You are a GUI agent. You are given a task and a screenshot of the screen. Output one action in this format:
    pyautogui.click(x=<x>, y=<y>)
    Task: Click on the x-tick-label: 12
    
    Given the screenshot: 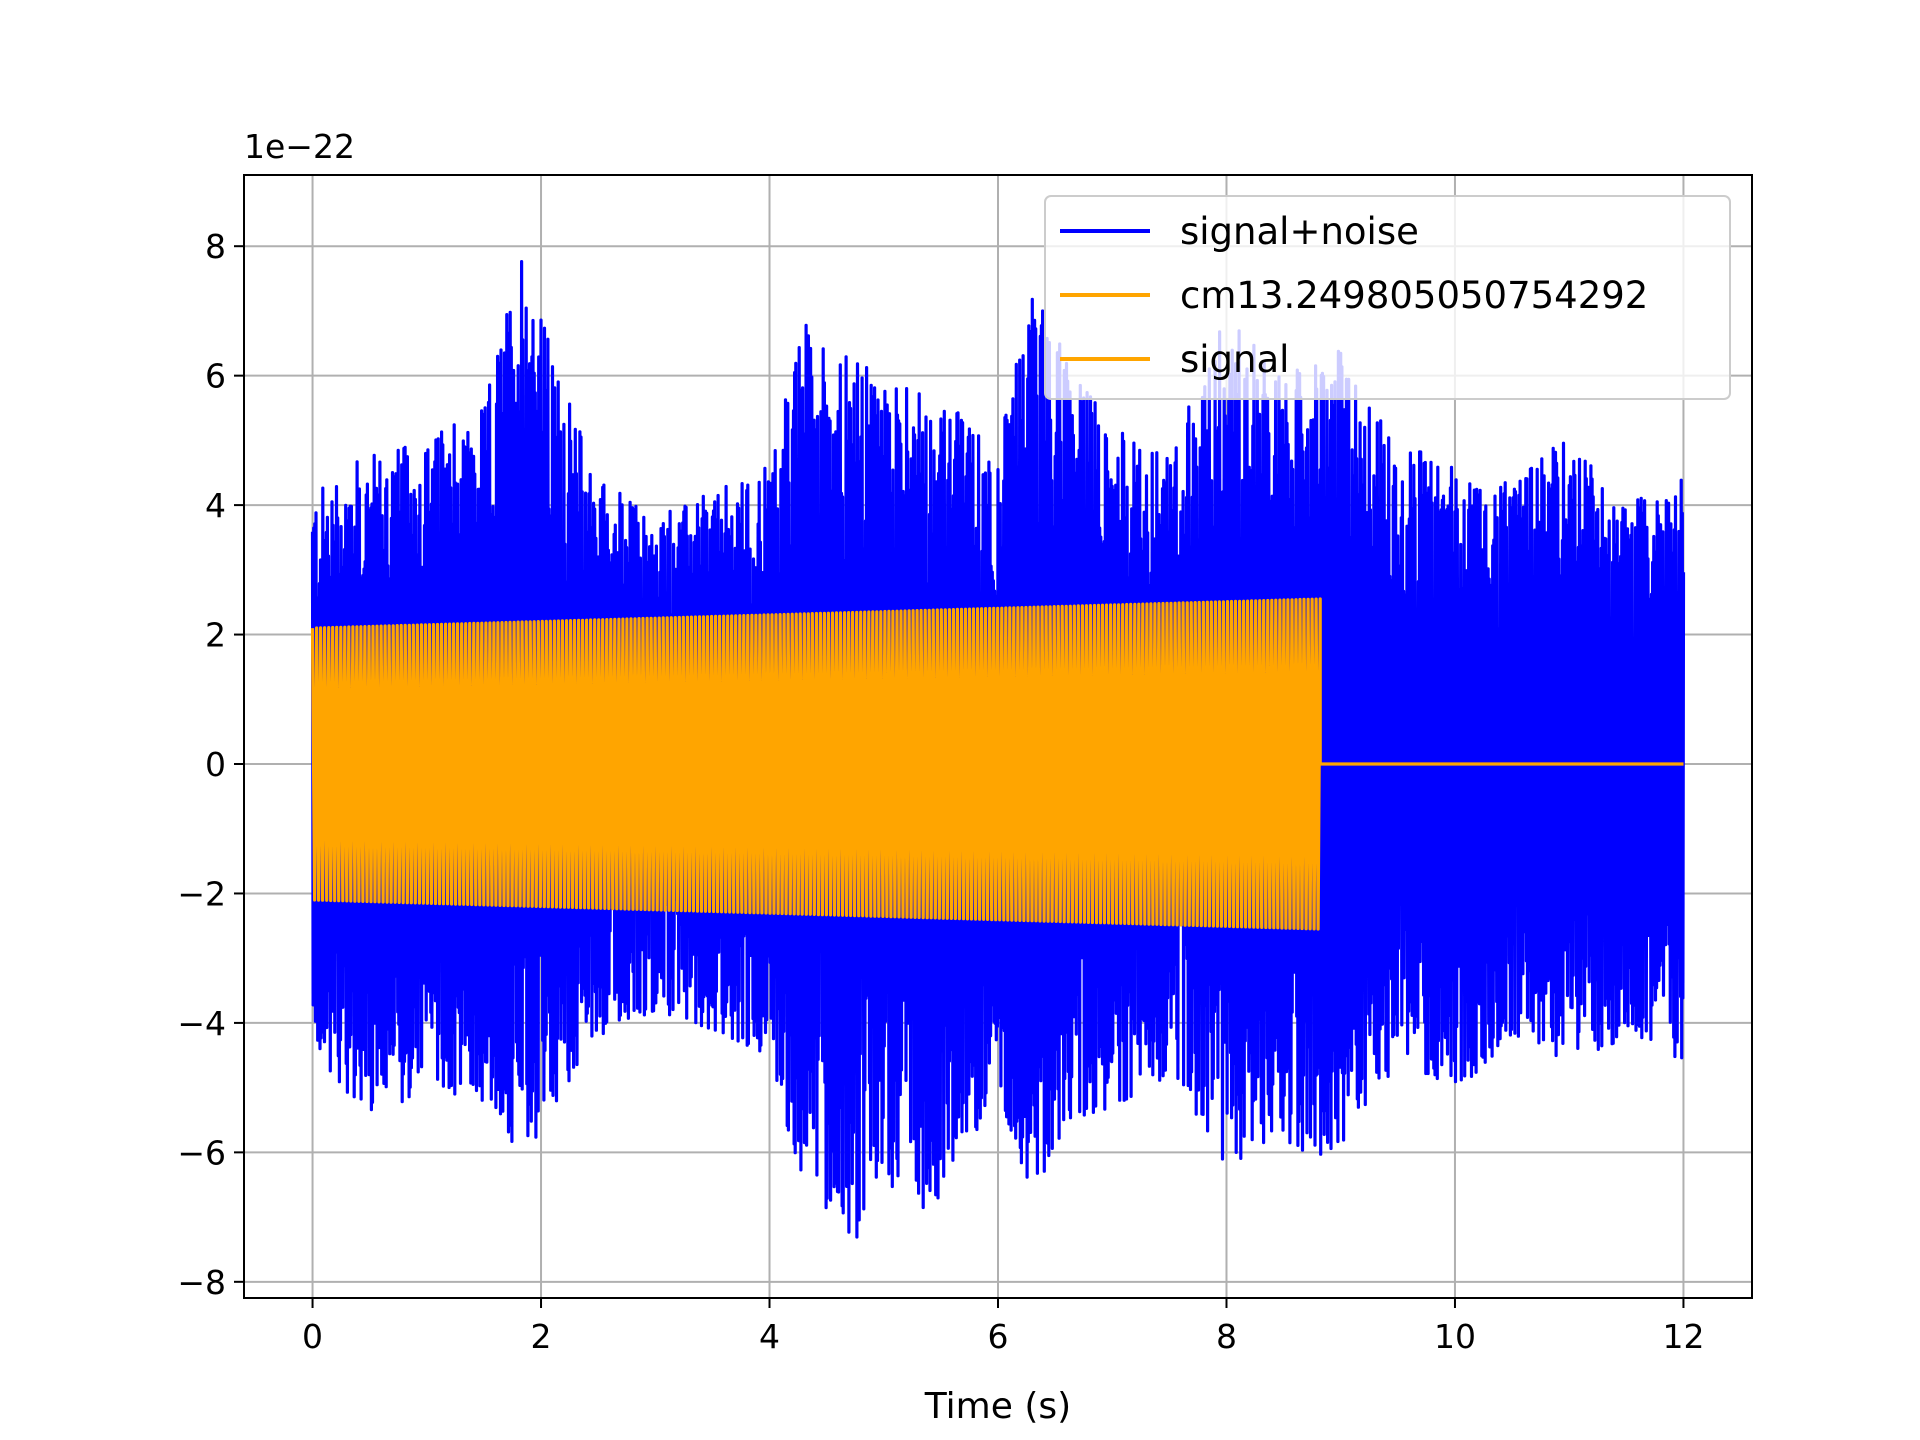 What is the action you would take?
    pyautogui.click(x=1683, y=1336)
    